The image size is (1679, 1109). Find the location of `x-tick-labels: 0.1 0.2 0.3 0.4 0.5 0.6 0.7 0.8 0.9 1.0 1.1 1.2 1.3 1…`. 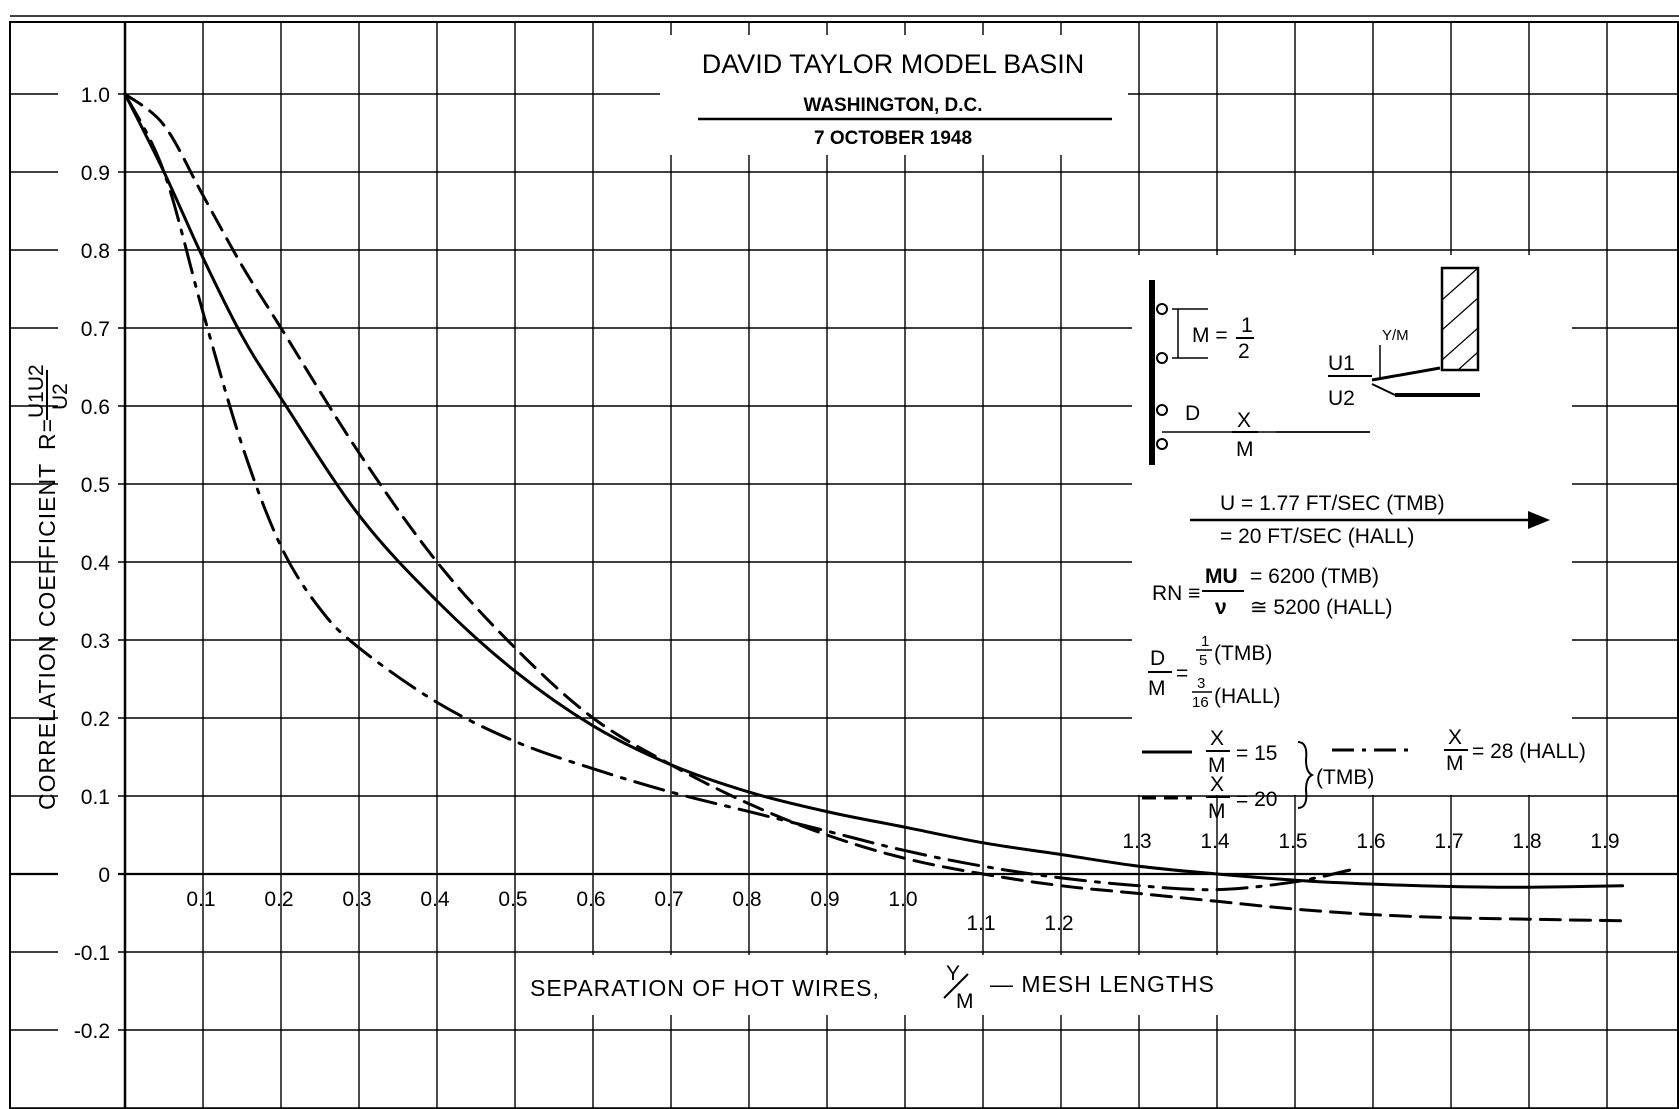

x-tick-labels: 0.1 0.2 0.3 0.4 0.5 0.6 0.7 0.8 0.9 1.0 1.1 1.2 1.3 1… is located at coordinates (902, 882).